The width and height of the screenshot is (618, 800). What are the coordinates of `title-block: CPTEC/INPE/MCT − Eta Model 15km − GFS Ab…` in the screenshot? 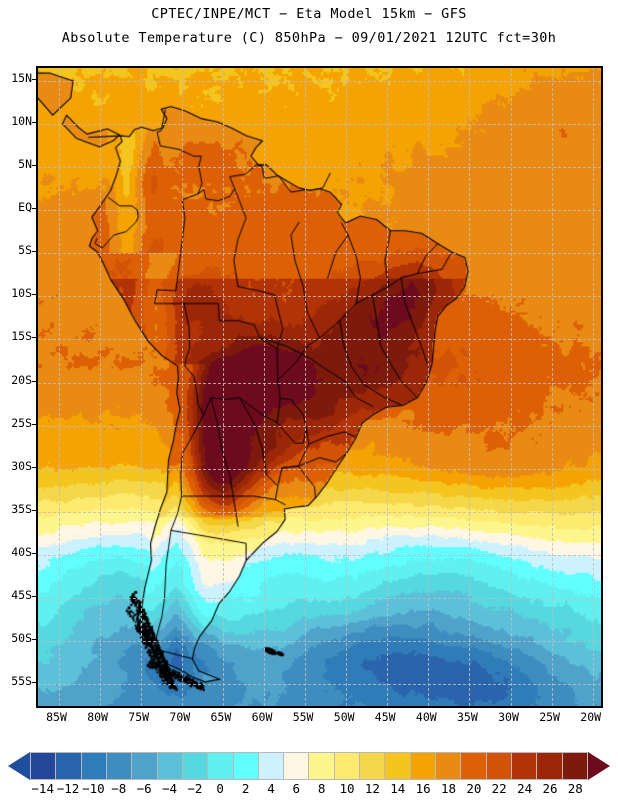 It's located at (309, 23).